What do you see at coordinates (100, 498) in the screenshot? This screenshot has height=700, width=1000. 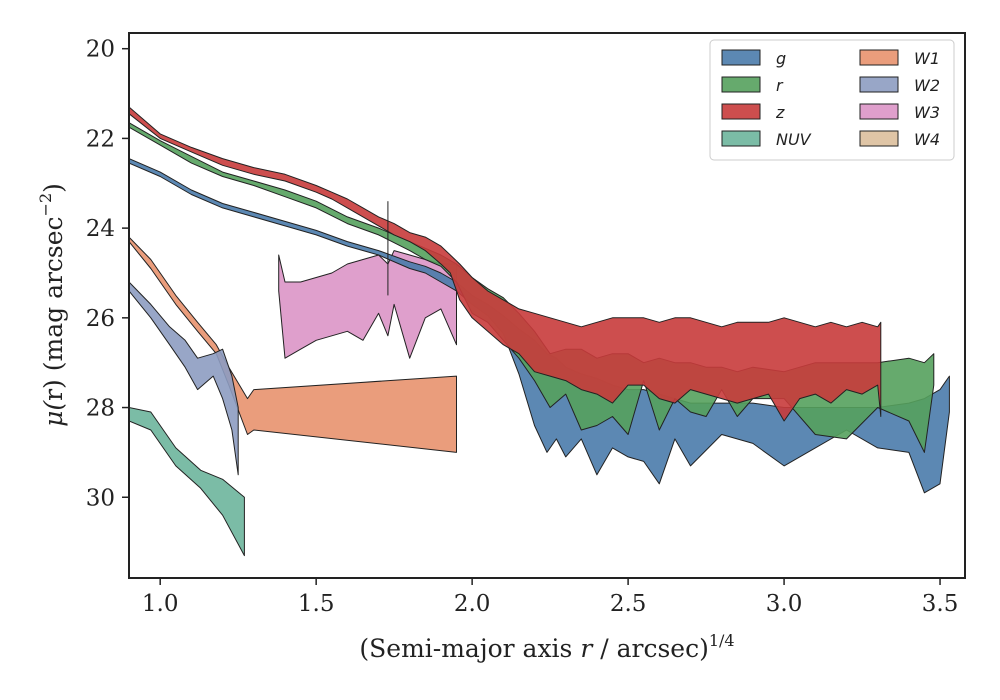 I see `y-tick-label: 30` at bounding box center [100, 498].